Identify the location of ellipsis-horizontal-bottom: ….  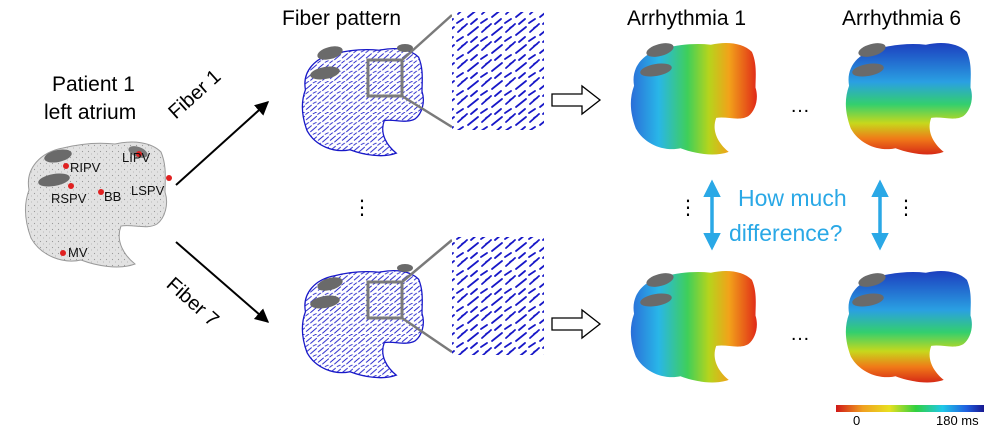
(800, 334).